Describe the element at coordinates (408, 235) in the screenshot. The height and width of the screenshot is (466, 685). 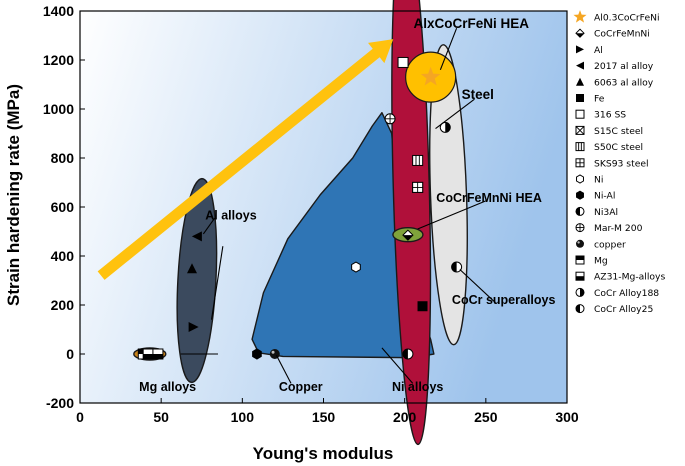
I see `point-cocrfemnni` at that location.